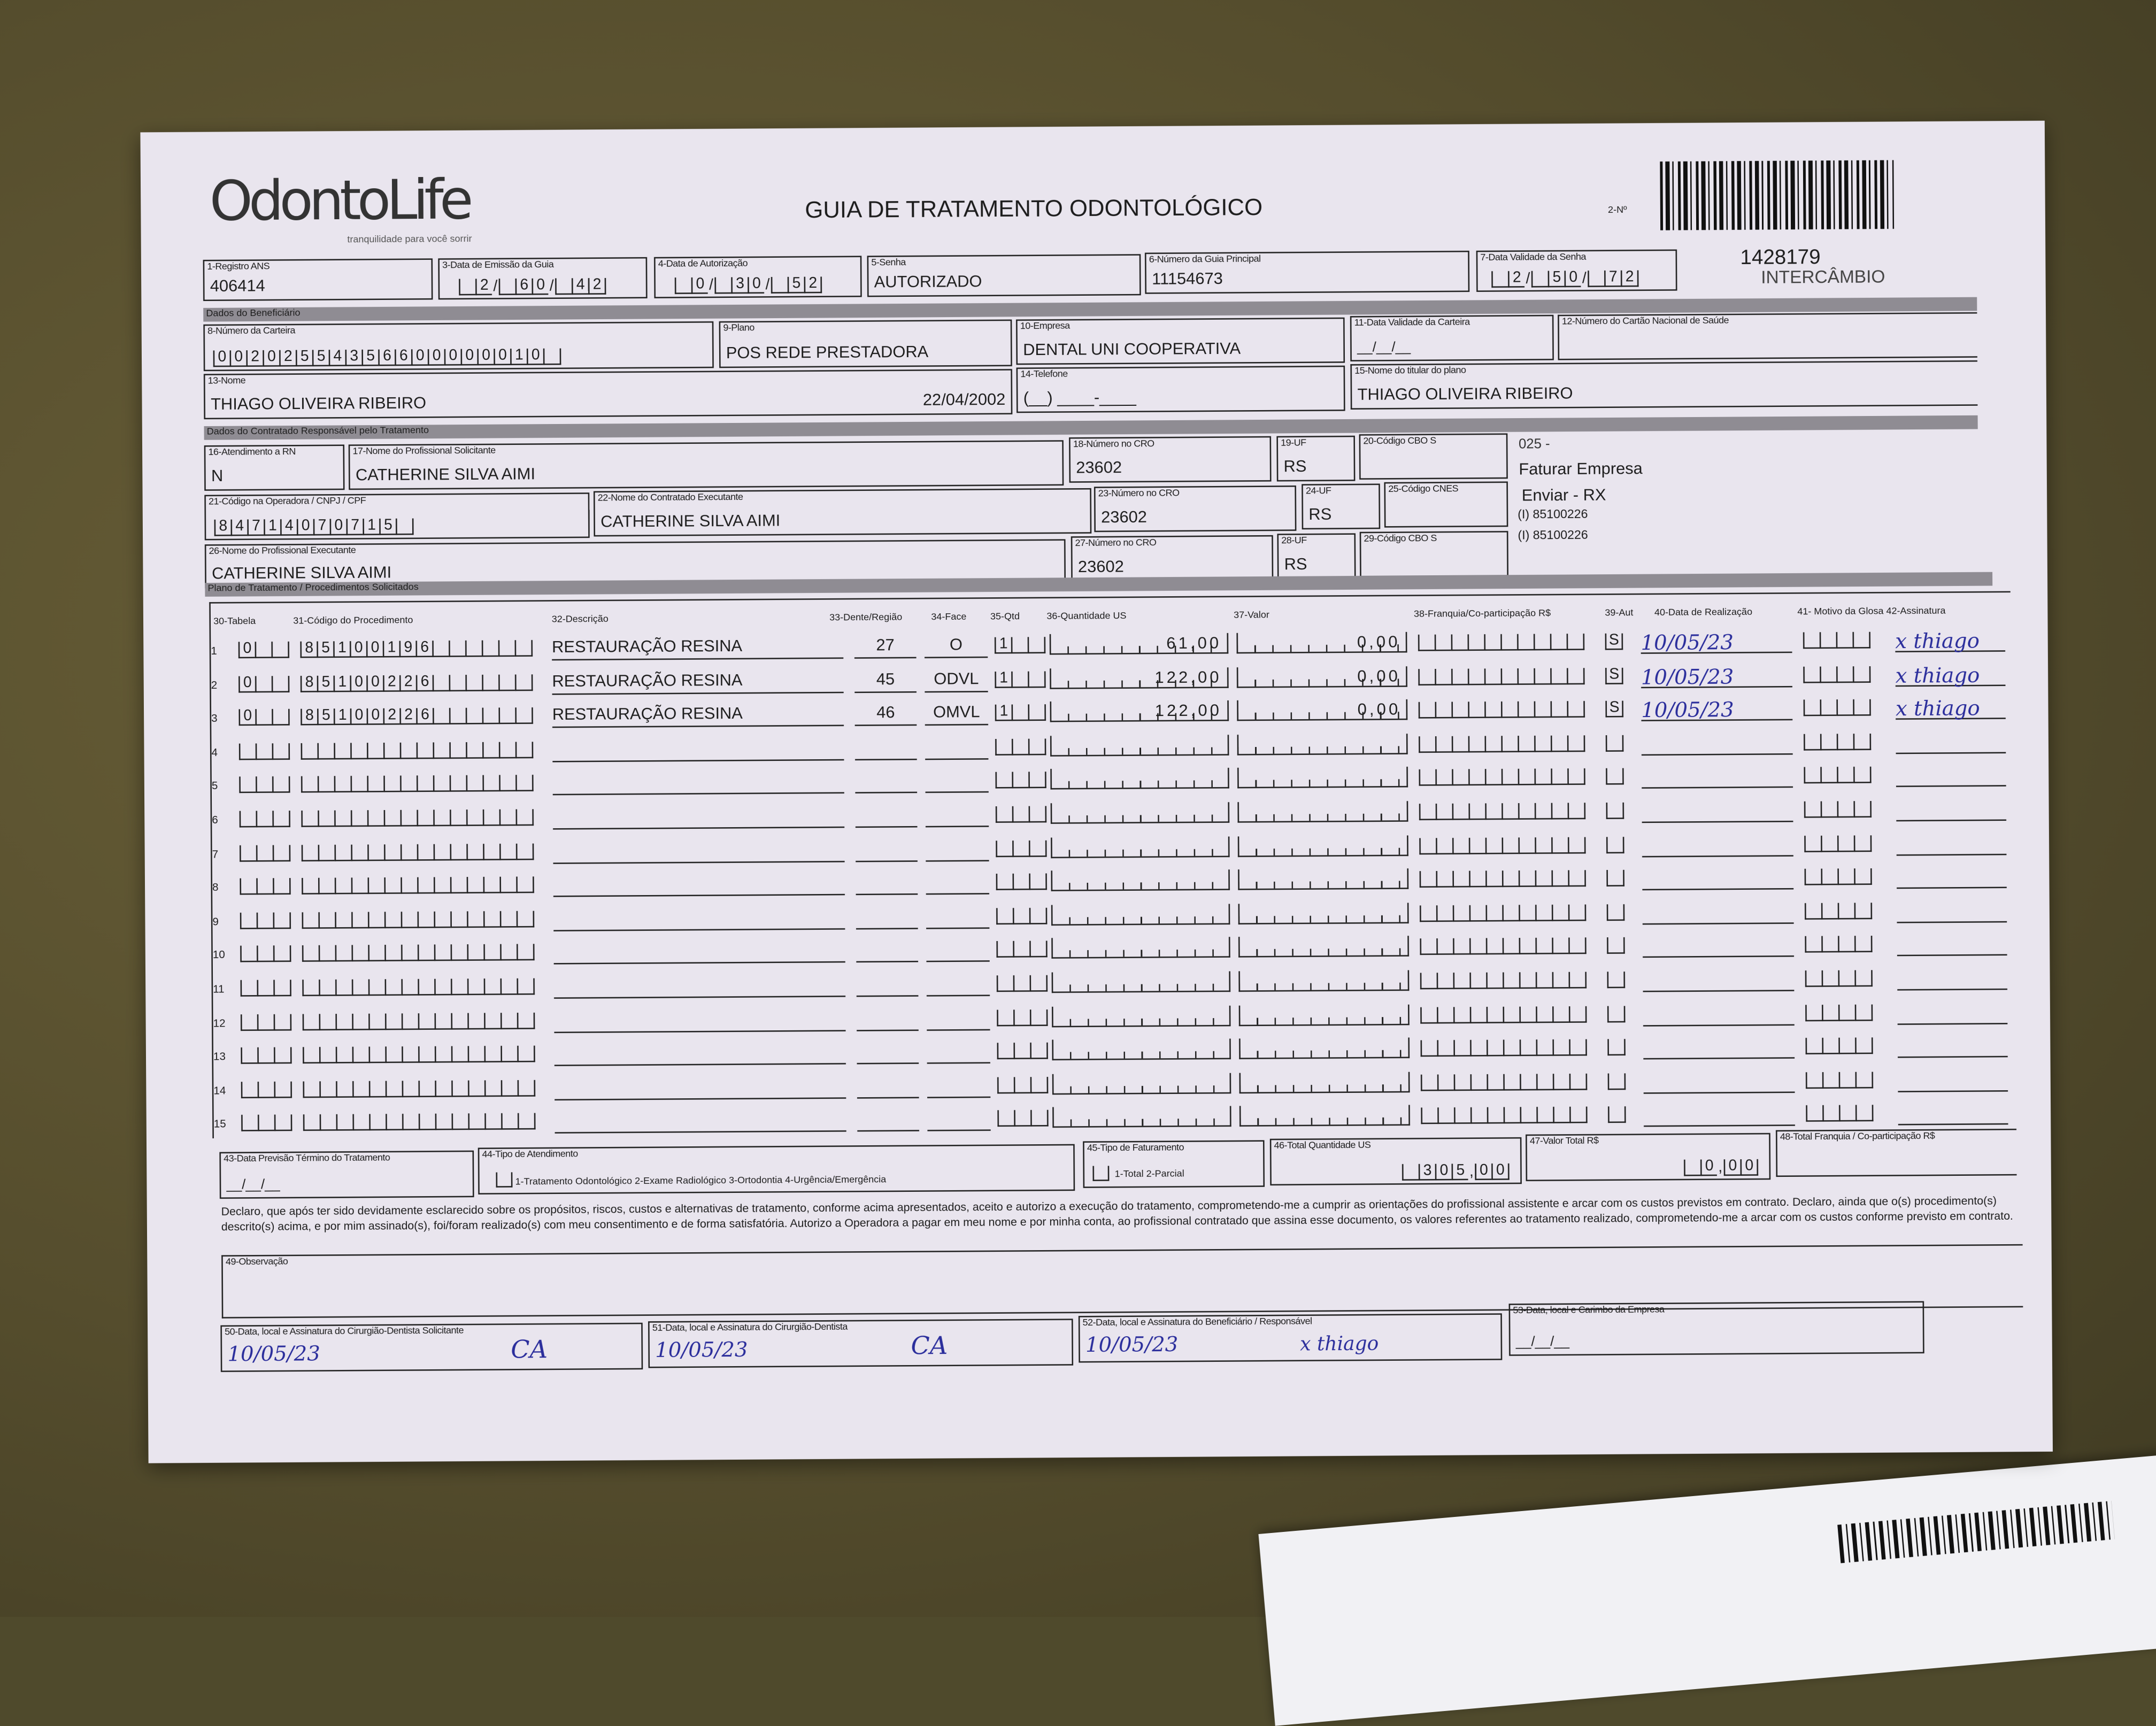 The height and width of the screenshot is (1726, 2156). I want to click on field-registro-ans: 1-Registro ANS 406414, so click(318, 280).